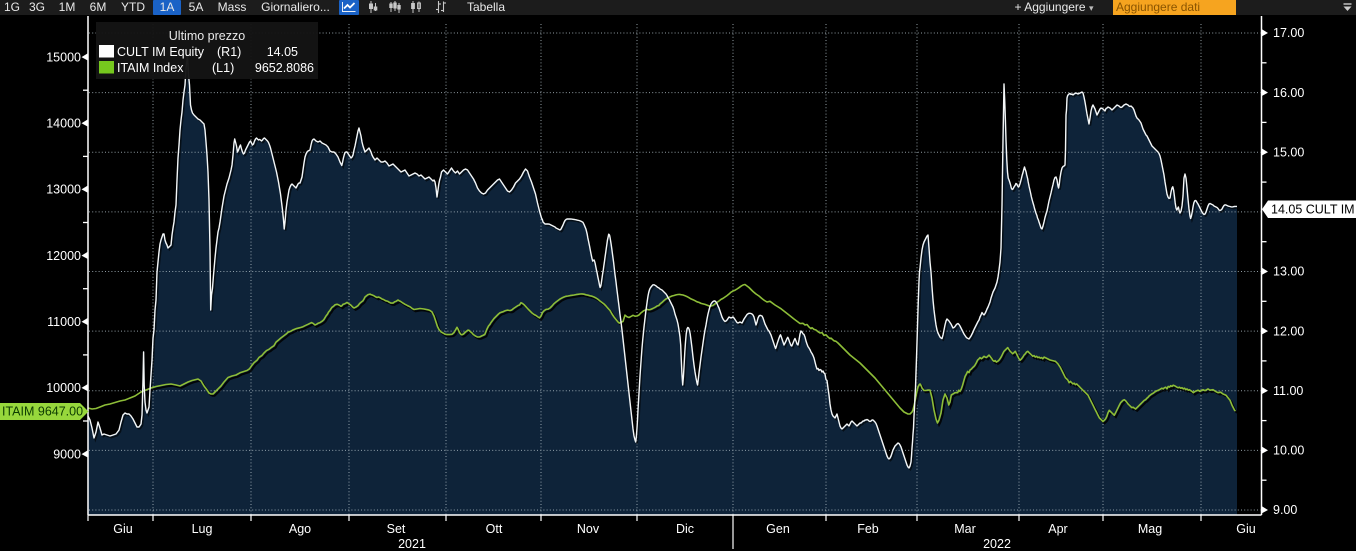 Image resolution: width=1356 pixels, height=551 pixels. What do you see at coordinates (1288, 33) in the screenshot?
I see `svg-text: 17.00` at bounding box center [1288, 33].